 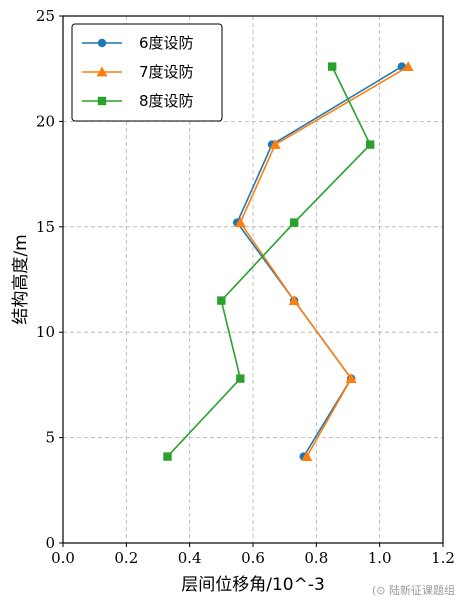 What do you see at coordinates (45, 332) in the screenshot?
I see `y-tick-label: 10` at bounding box center [45, 332].